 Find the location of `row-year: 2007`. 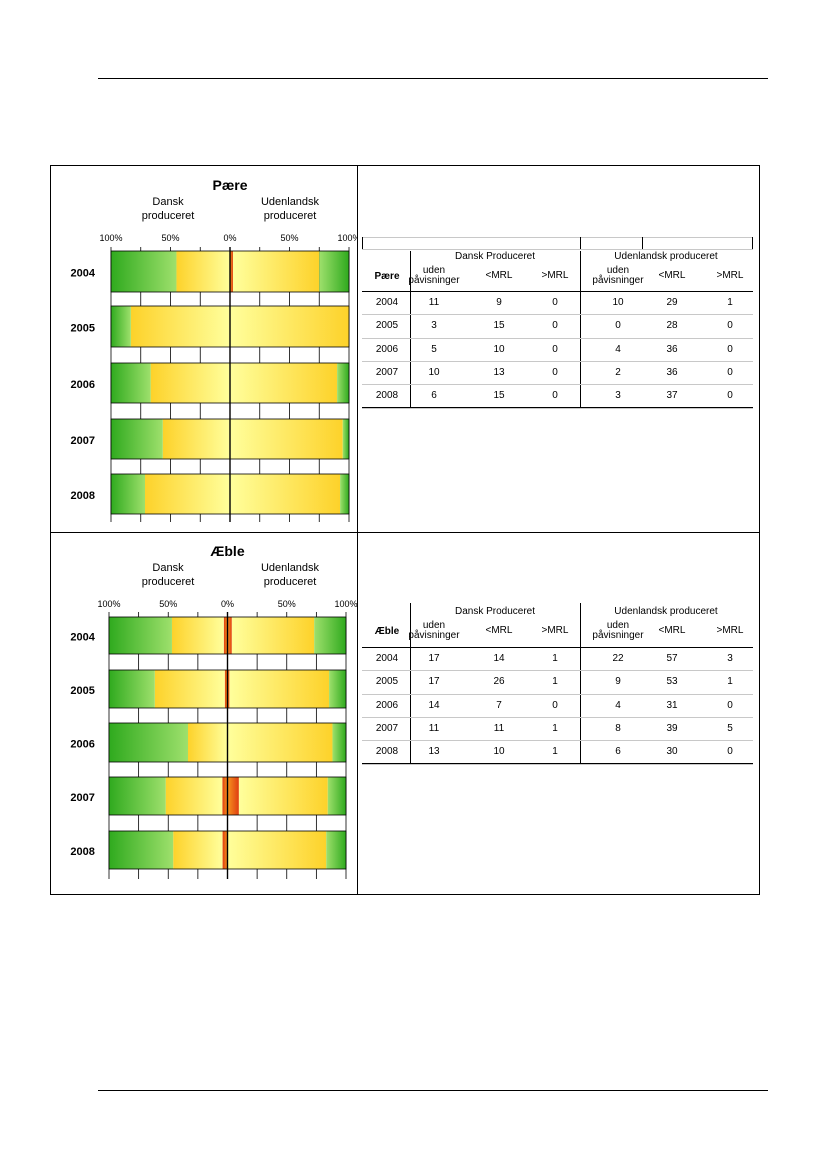

row-year: 2007 is located at coordinates (387, 372).